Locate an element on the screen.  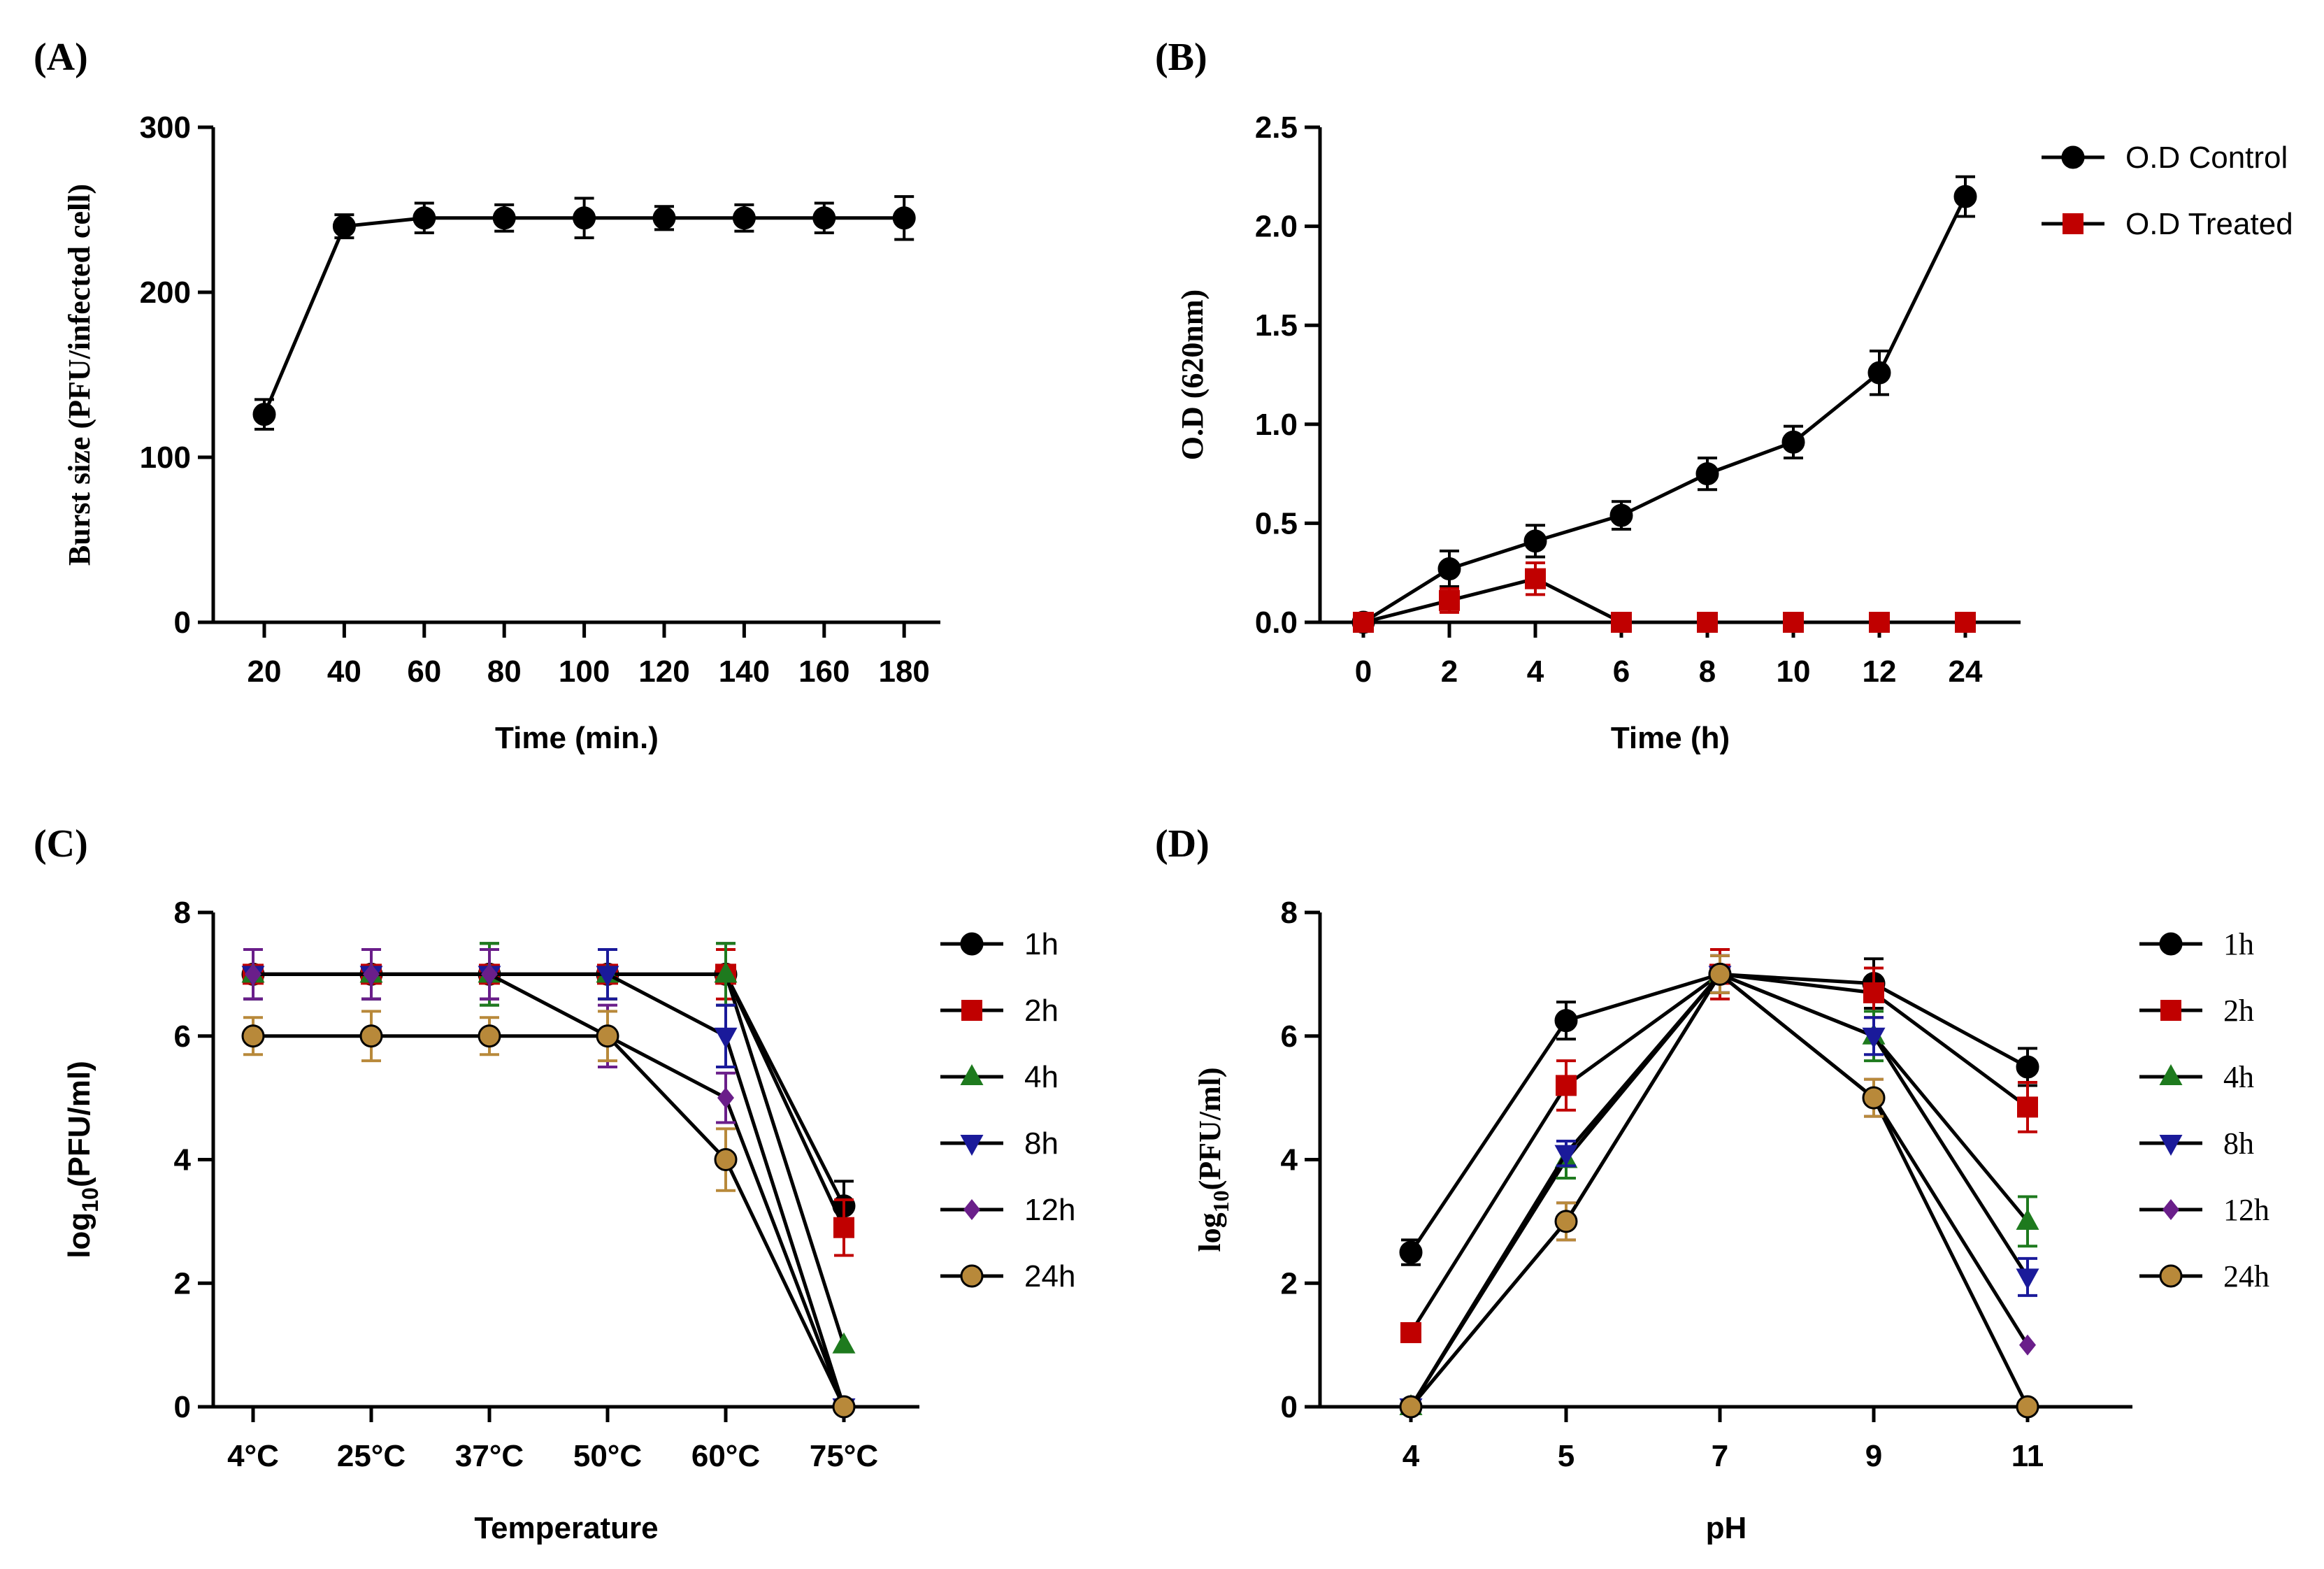
series-24h is located at coordinates (548, 1214).